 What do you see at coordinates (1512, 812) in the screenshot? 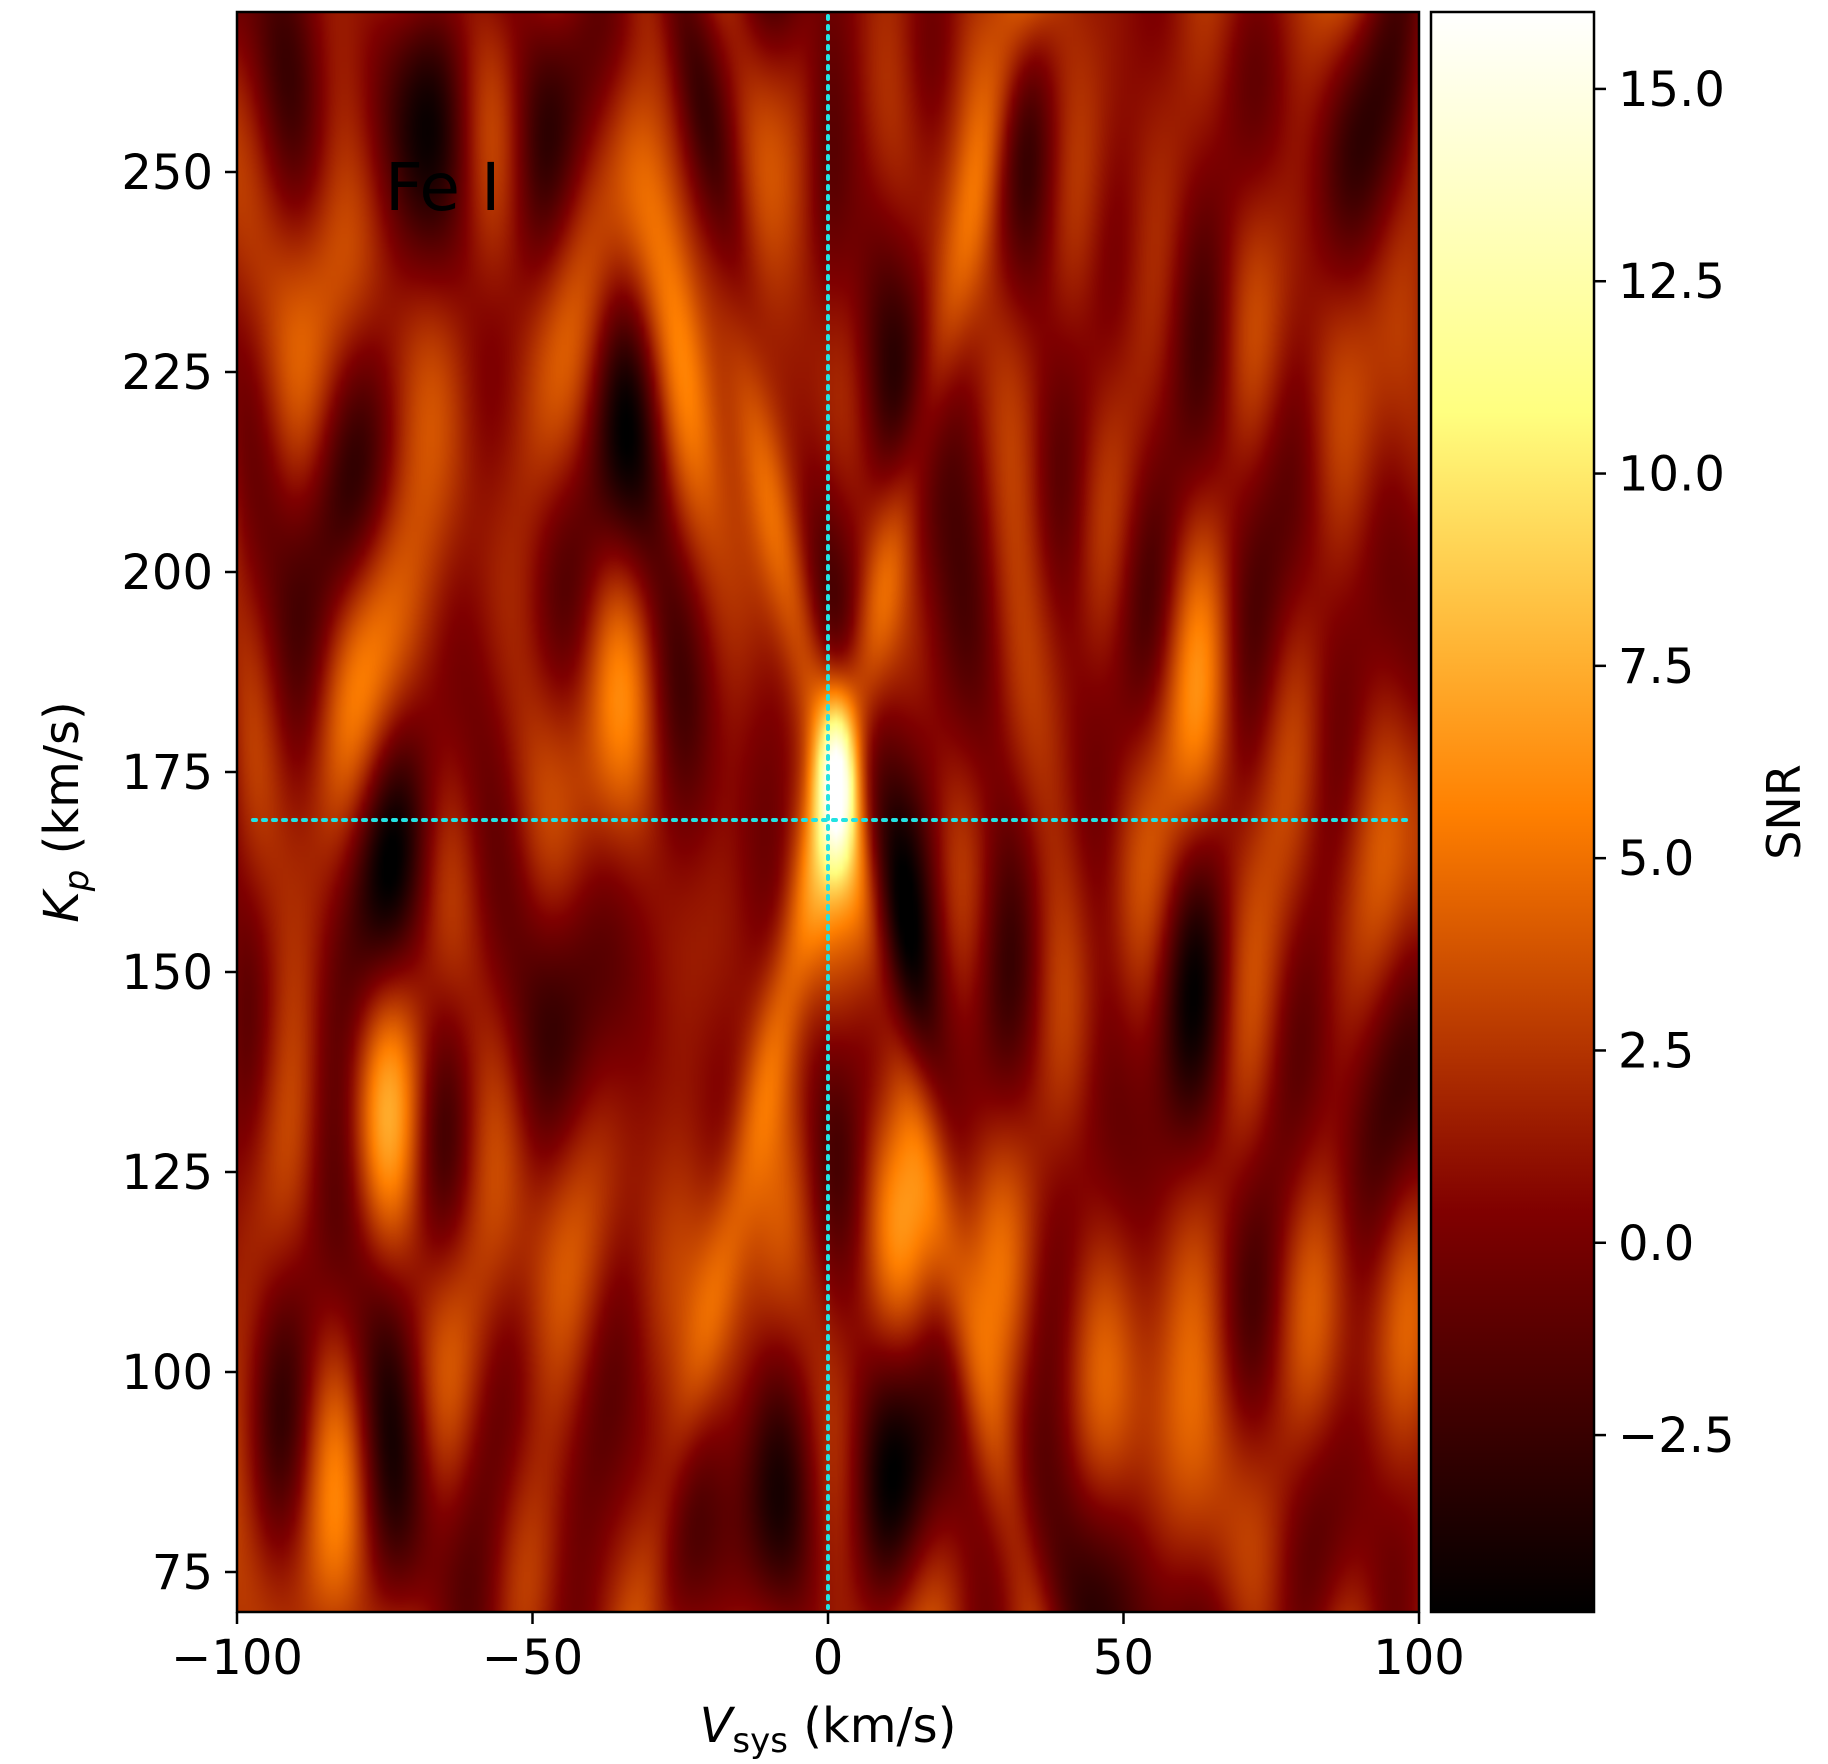
I see `colorbar` at bounding box center [1512, 812].